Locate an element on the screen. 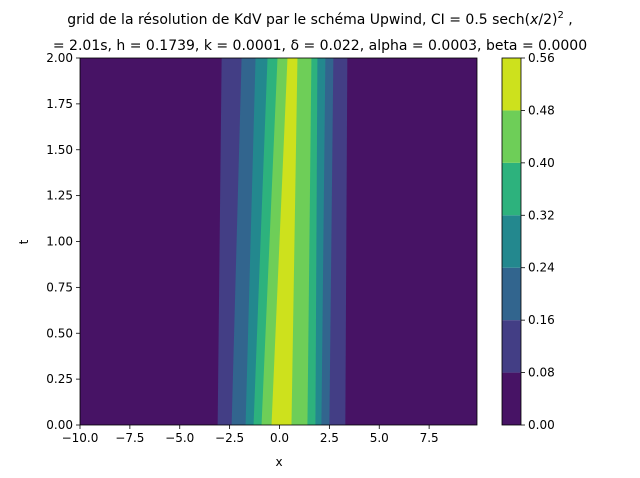 Image resolution: width=640 pixels, height=478 pixels. y-tick-label: 1.25 is located at coordinates (59, 196).